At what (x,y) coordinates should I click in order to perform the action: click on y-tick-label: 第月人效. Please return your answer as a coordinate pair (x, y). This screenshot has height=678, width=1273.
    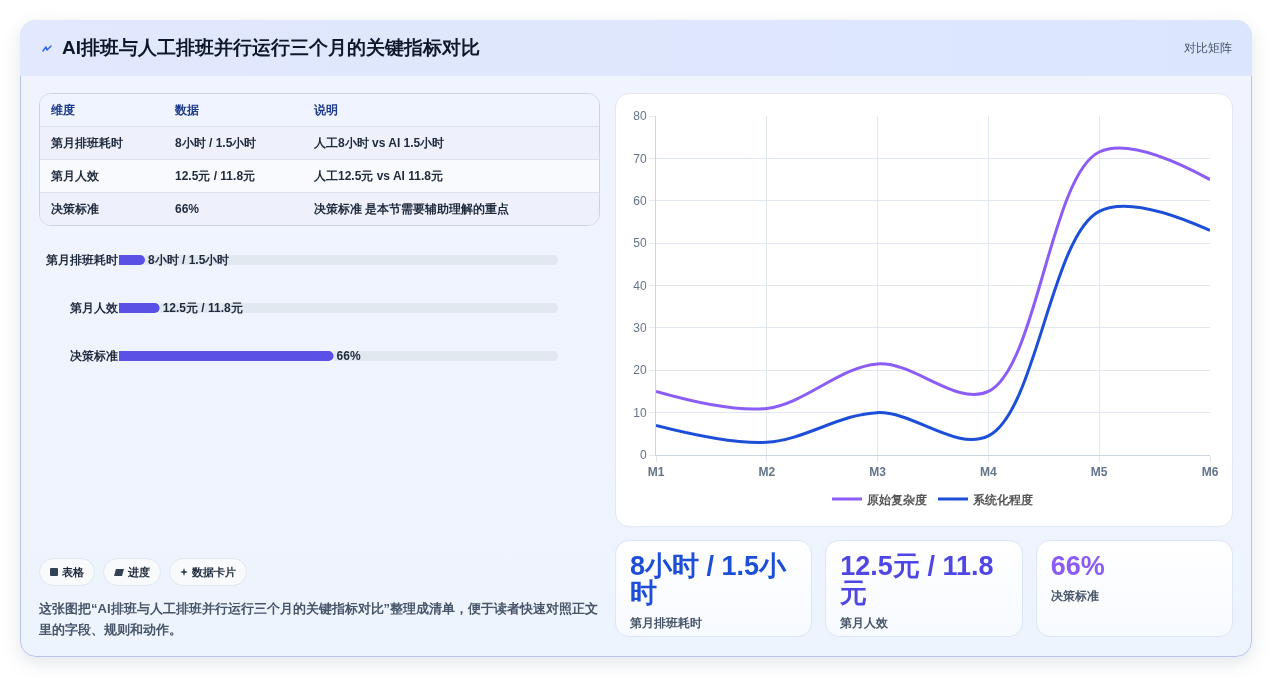
    Looking at the image, I should click on (94, 308).